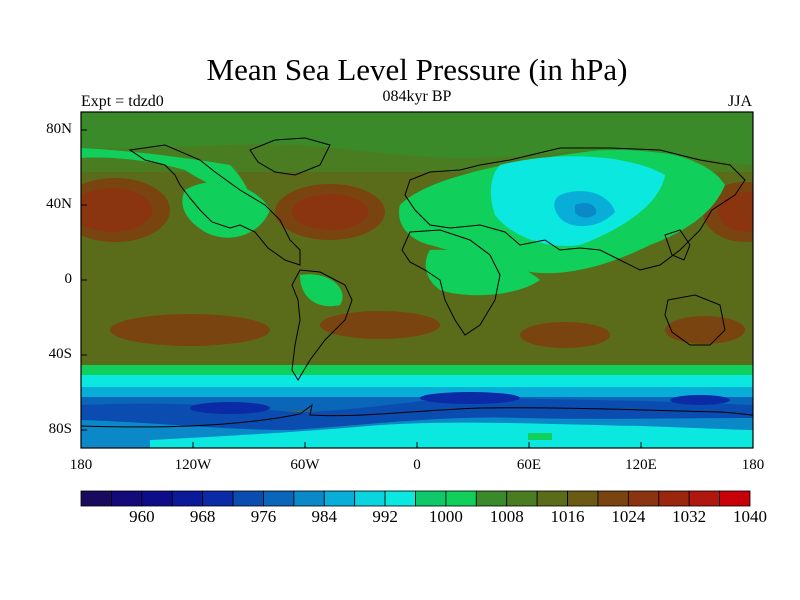 This screenshot has width=800, height=600. Describe the element at coordinates (142, 516) in the screenshot. I see `colorbar-label: 960` at that location.